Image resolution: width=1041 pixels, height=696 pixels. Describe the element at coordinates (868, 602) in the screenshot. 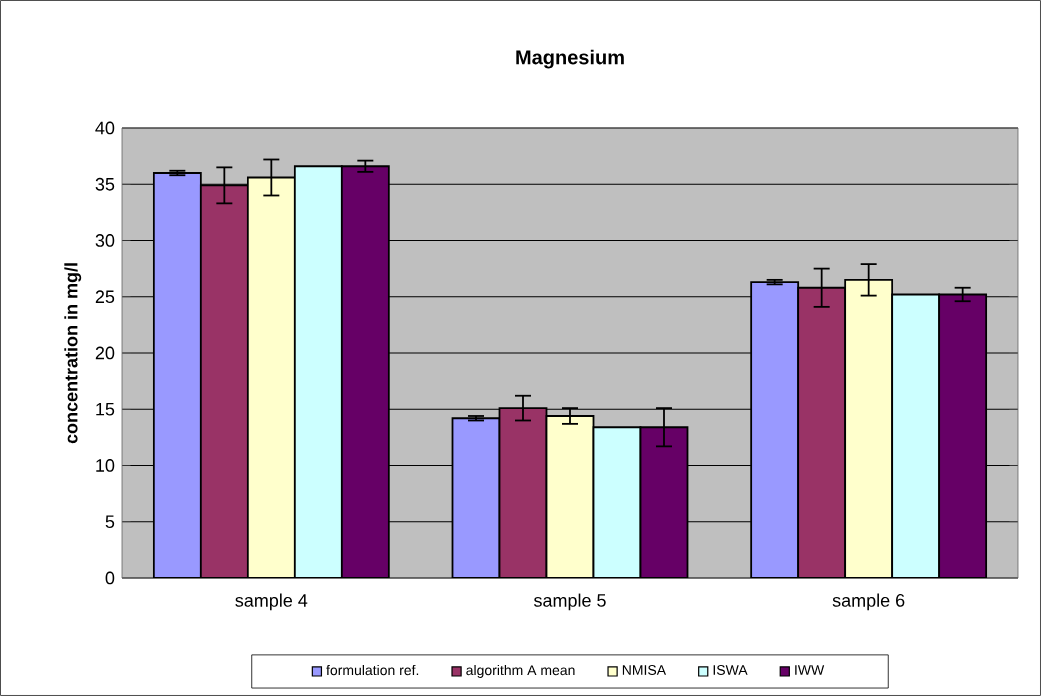

I see `x-tick-label: sample 6` at that location.